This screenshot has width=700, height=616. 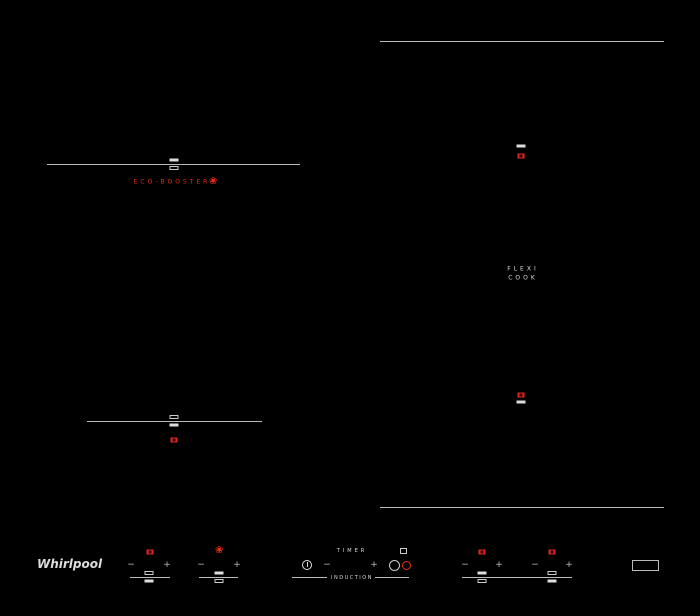 I want to click on flexi-zone-bottom-line, so click(x=522, y=507).